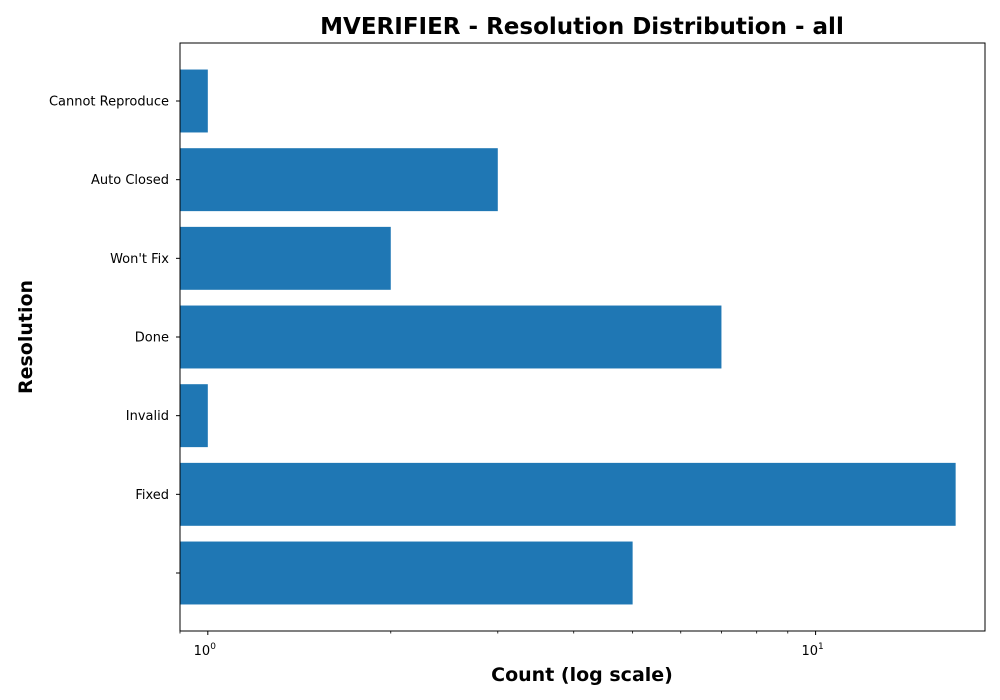 The width and height of the screenshot is (1000, 700). What do you see at coordinates (26, 337) in the screenshot?
I see `y-axis-label: Resolution` at bounding box center [26, 337].